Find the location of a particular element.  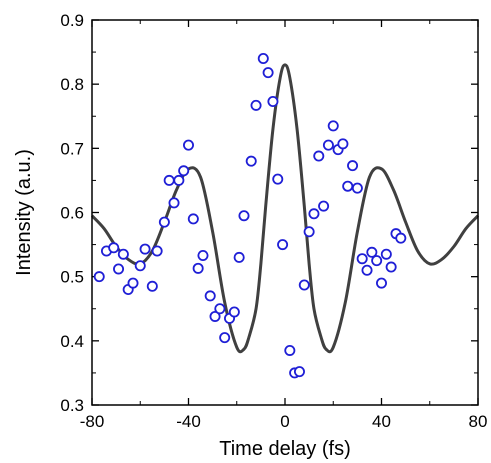

y-tick-label: 0.9 is located at coordinates (72, 20).